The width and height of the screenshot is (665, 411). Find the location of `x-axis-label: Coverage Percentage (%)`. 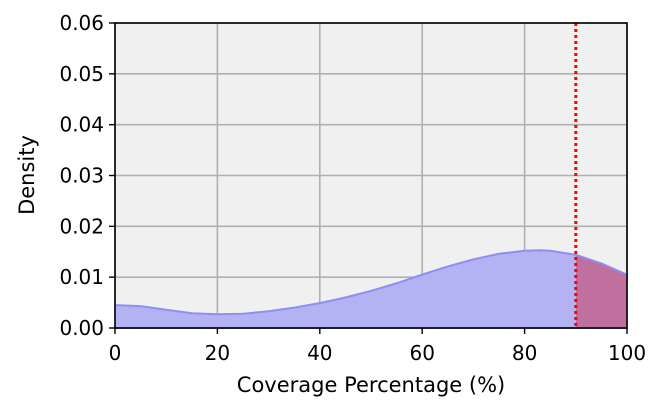

x-axis-label: Coverage Percentage (%) is located at coordinates (371, 385).